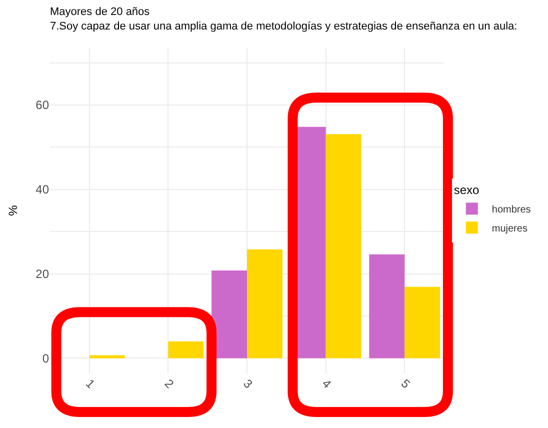  What do you see at coordinates (13, 210) in the screenshot?
I see `y-axis-title: %` at bounding box center [13, 210].